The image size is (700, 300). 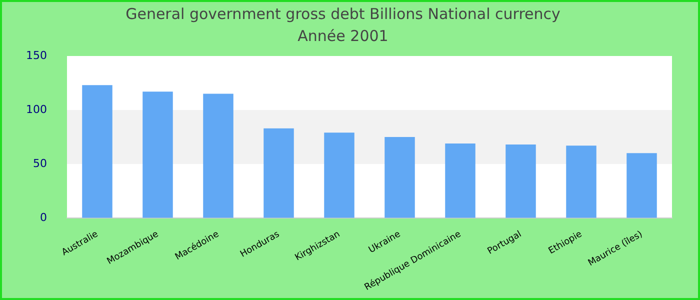 What do you see at coordinates (343, 13) in the screenshot?
I see `chart-title: General government gross debt Billions National currency` at bounding box center [343, 13].